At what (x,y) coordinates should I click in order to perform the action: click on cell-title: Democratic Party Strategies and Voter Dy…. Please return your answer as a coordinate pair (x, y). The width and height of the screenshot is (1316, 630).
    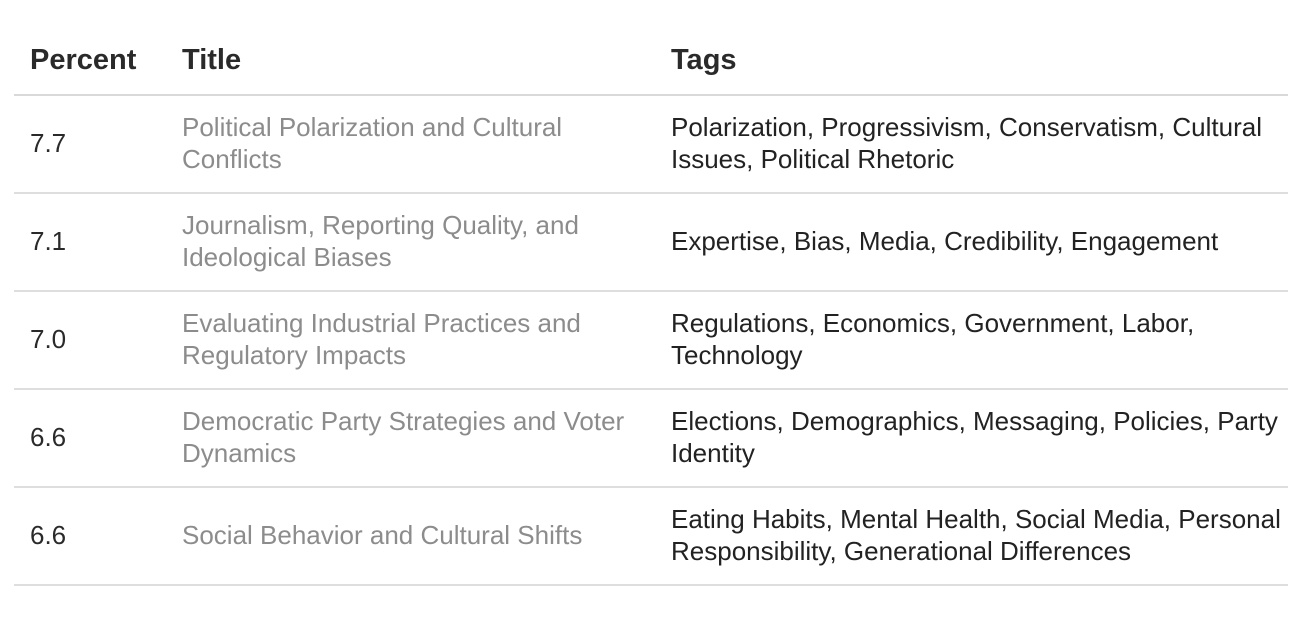
    Looking at the image, I should click on (410, 438).